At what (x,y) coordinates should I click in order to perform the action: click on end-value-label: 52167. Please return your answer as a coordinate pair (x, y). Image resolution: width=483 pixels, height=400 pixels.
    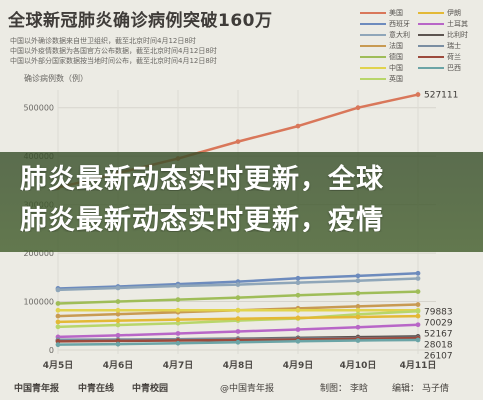
    Looking at the image, I should click on (438, 334).